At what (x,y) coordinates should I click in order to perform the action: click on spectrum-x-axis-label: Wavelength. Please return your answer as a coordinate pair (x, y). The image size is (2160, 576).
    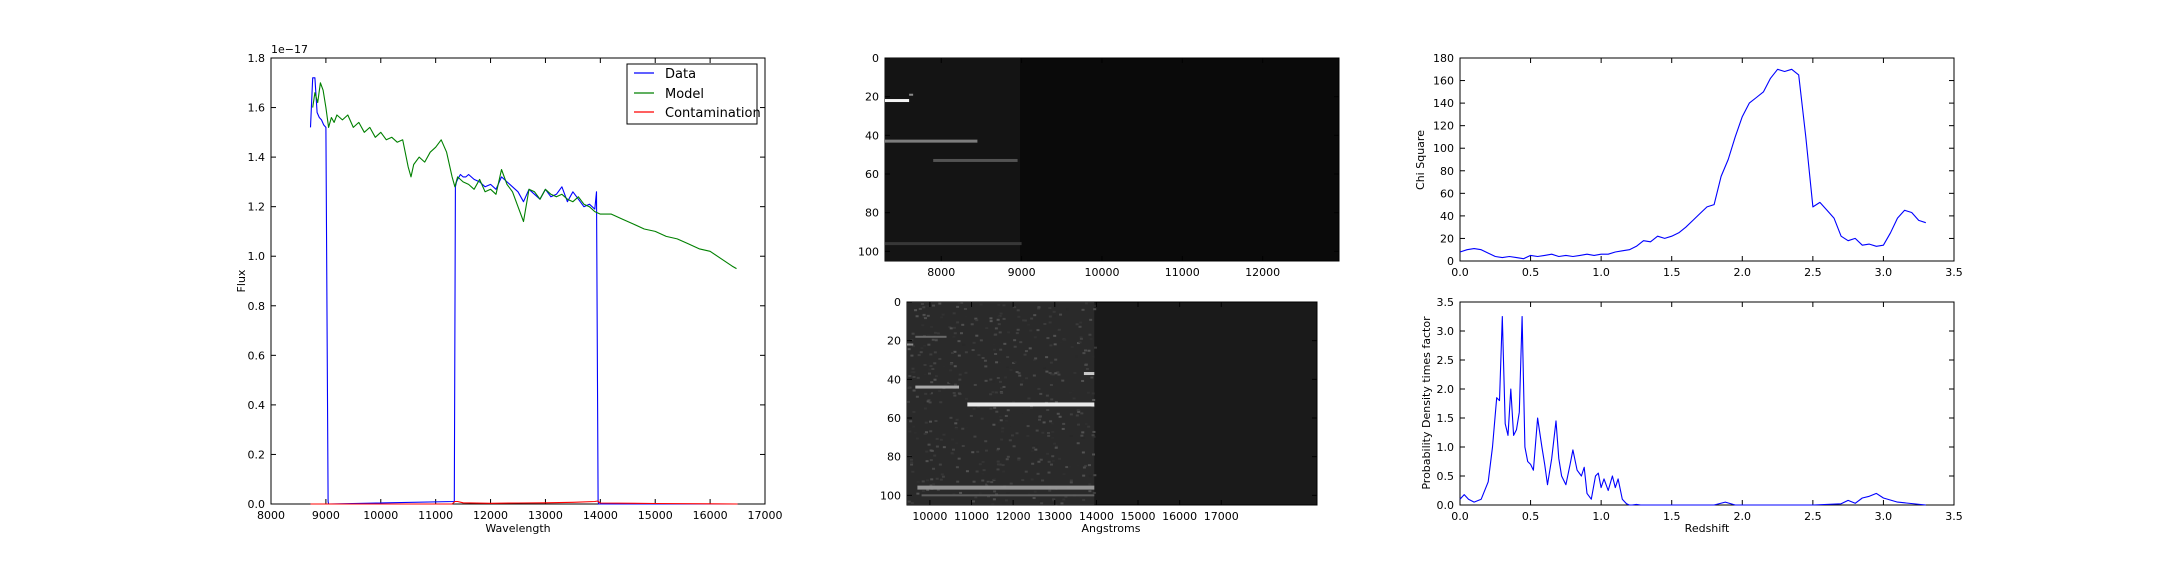
    Looking at the image, I should click on (517, 528).